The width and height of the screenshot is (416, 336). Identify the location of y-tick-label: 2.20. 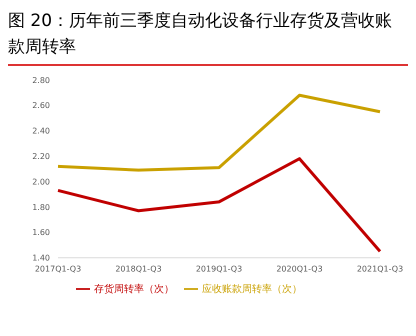
(41, 157).